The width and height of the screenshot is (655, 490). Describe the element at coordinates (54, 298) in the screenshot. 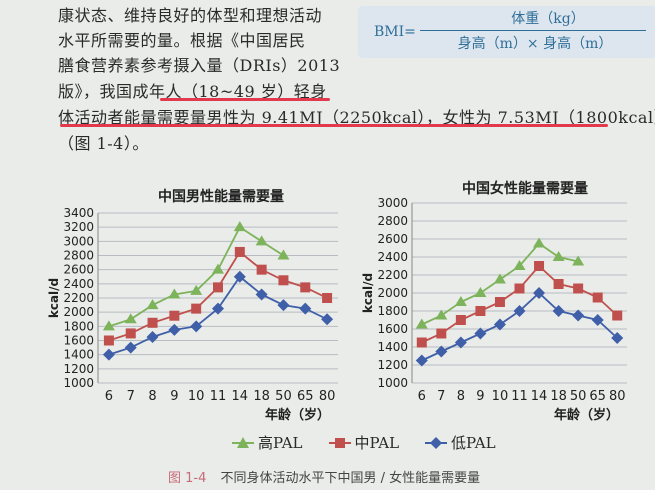

I see `male-y-axis-label: kcal/d` at that location.